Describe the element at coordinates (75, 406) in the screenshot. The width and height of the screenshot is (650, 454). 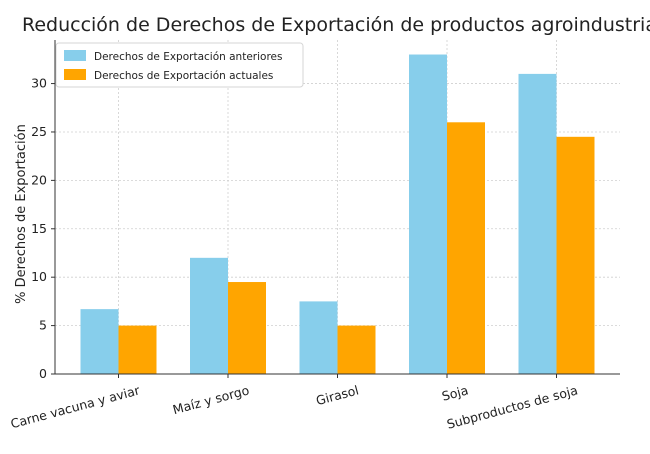
I see `x-tick-label: Carne vacuna y aviar` at that location.